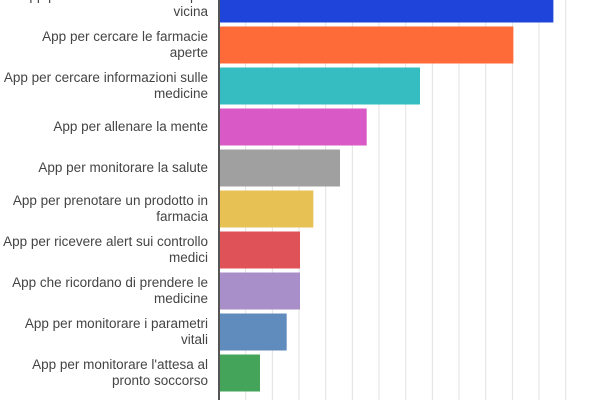 The height and width of the screenshot is (400, 600). Describe the element at coordinates (116, 331) in the screenshot. I see `category-label: App per monitorare i parametri vitali` at that location.